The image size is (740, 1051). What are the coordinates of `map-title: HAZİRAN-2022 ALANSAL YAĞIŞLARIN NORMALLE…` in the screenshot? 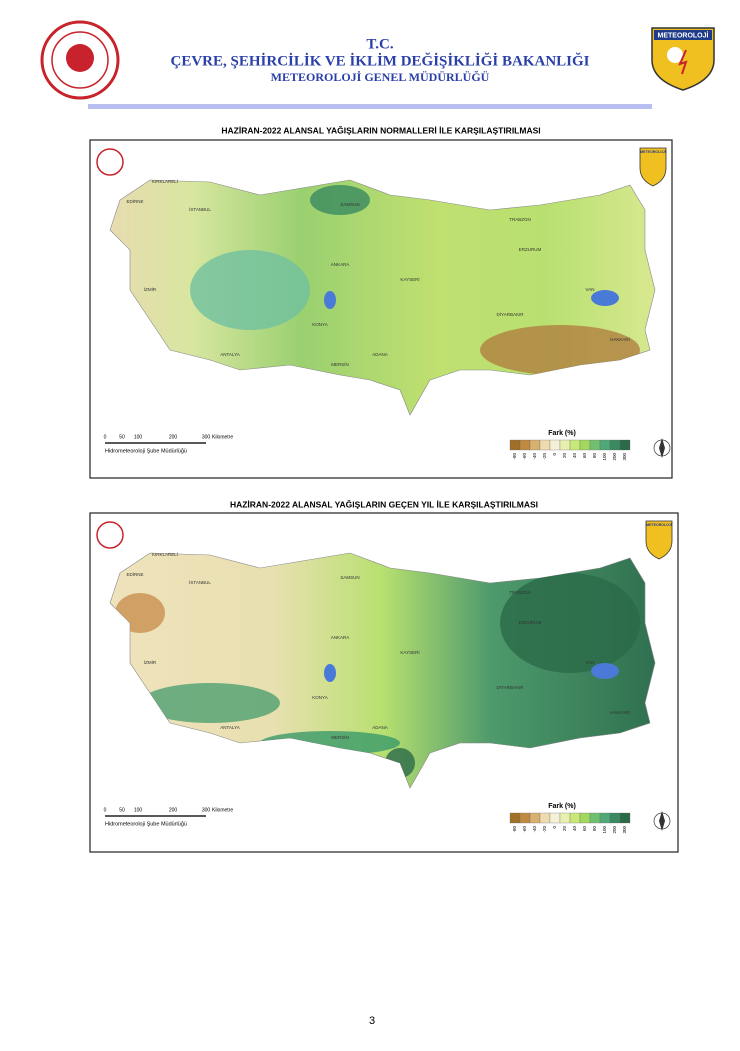 It's located at (380, 129).